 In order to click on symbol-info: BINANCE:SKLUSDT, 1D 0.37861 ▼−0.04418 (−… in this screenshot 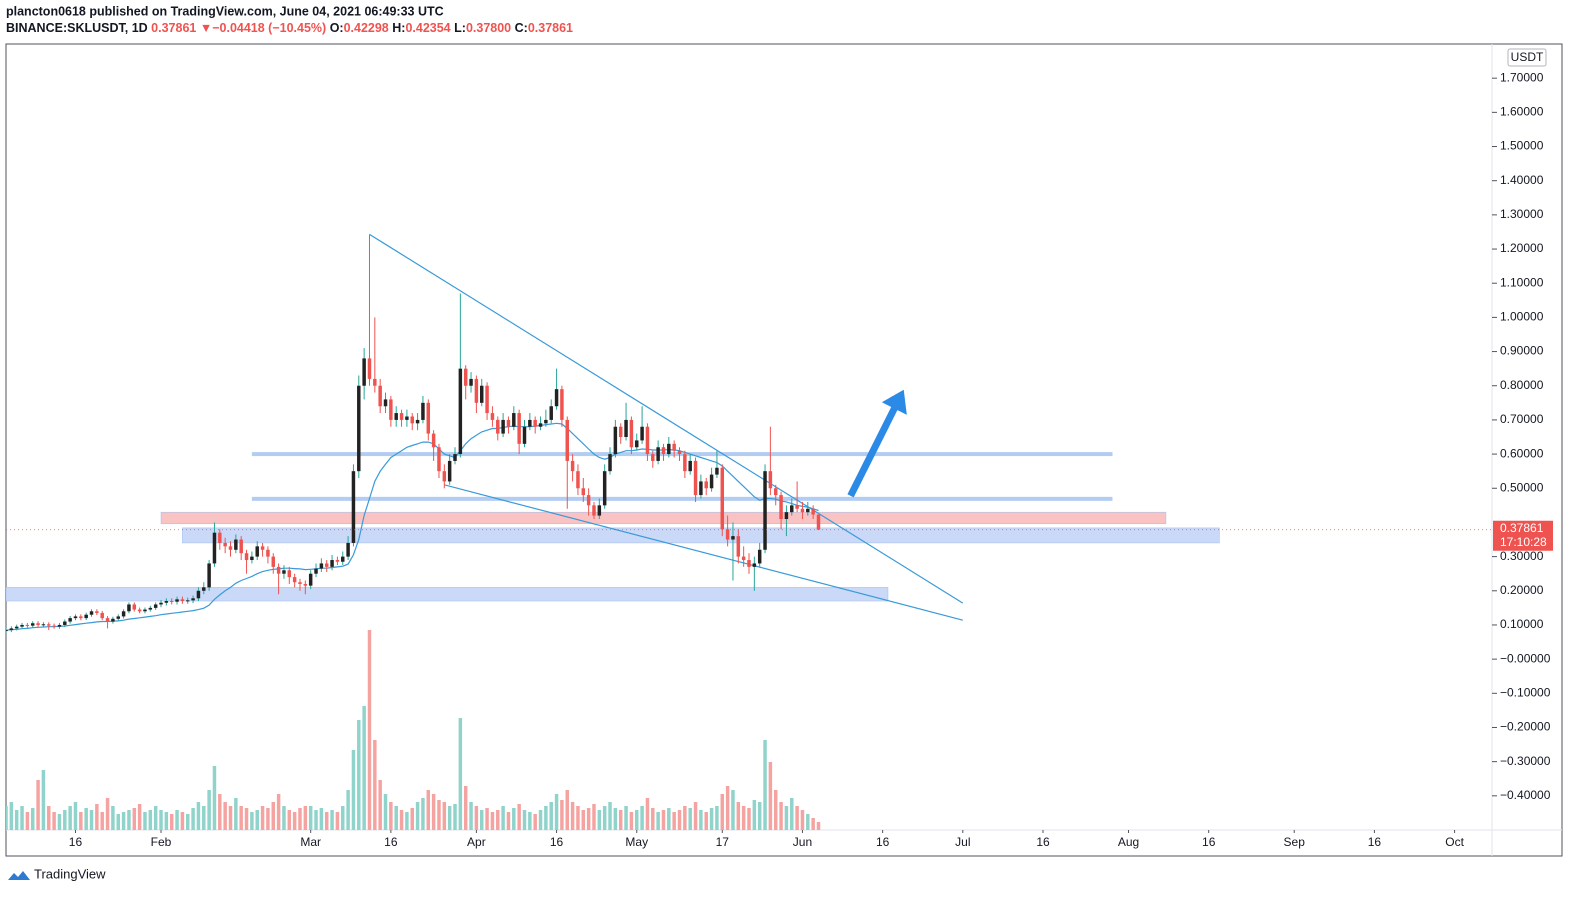, I will do `click(289, 28)`.